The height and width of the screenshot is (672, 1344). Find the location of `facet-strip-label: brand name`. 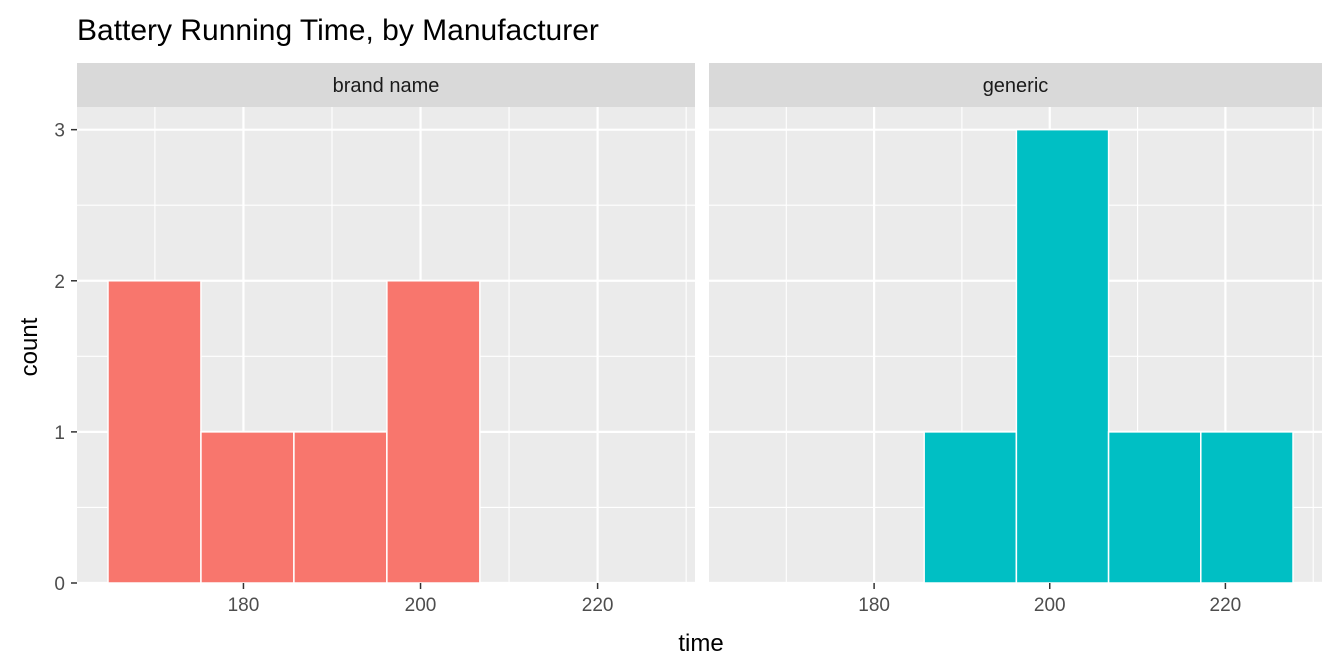

facet-strip-label: brand name is located at coordinates (386, 86).